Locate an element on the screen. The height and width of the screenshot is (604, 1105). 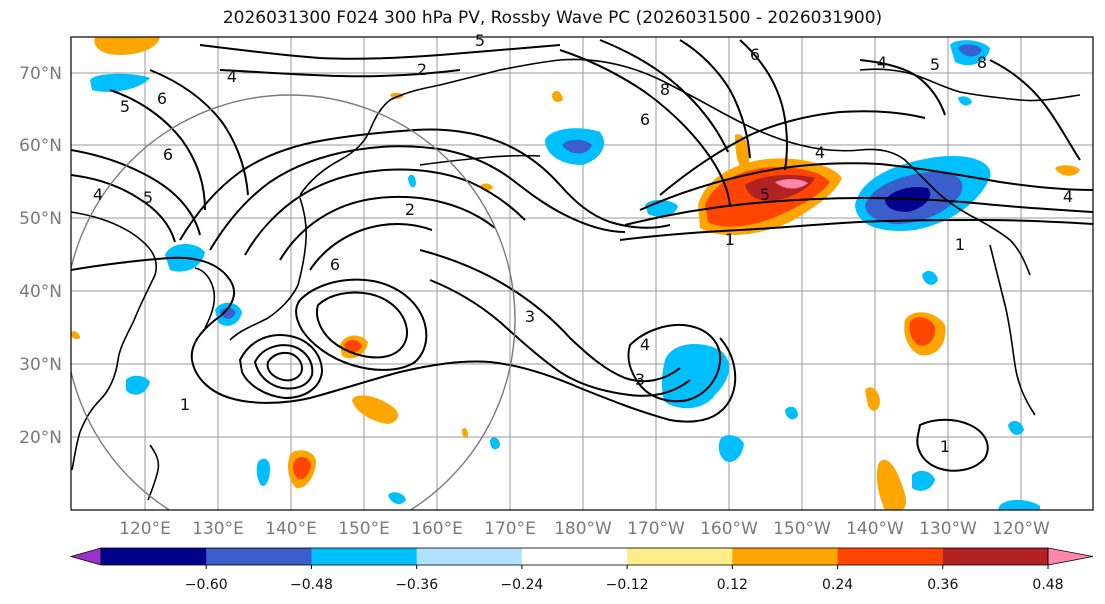
contour-hawaii is located at coordinates (674, 363).